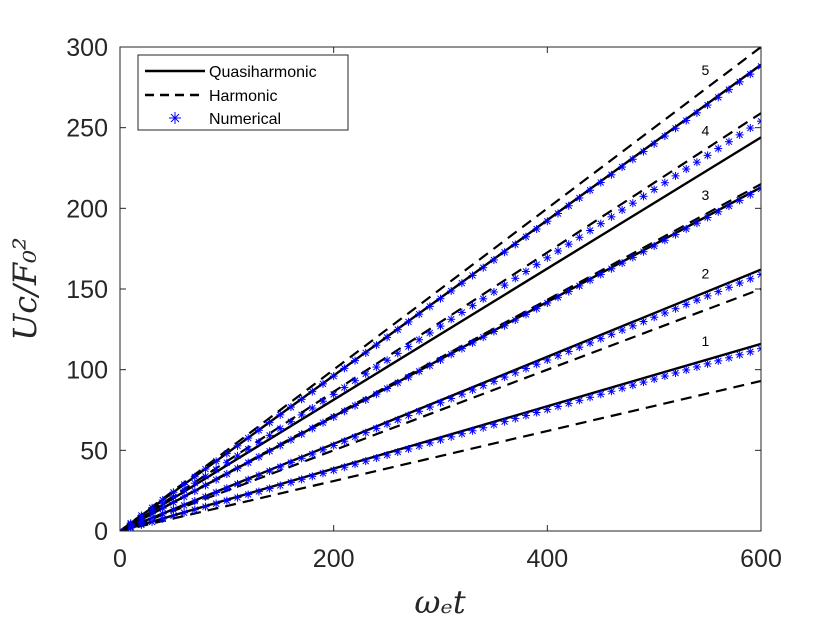  Describe the element at coordinates (706, 195) in the screenshot. I see `curve-label-3: 3` at that location.